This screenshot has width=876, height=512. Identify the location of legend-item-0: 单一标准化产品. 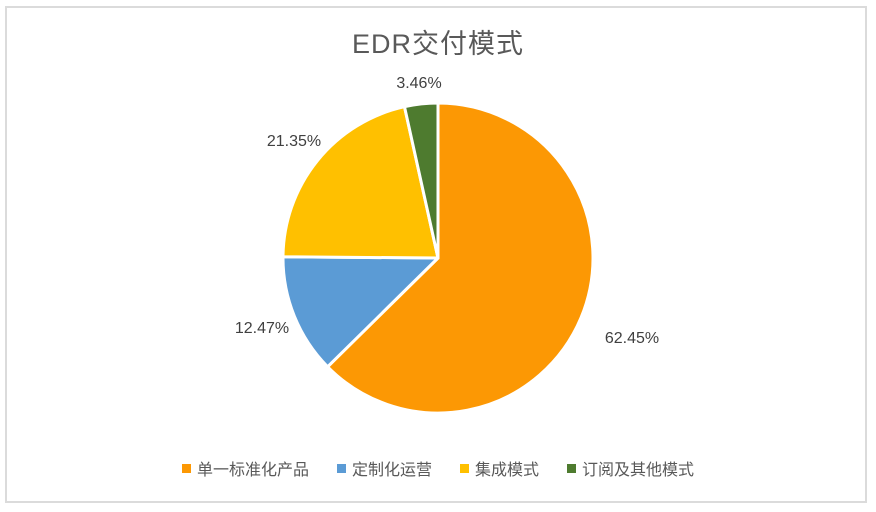
(245, 468).